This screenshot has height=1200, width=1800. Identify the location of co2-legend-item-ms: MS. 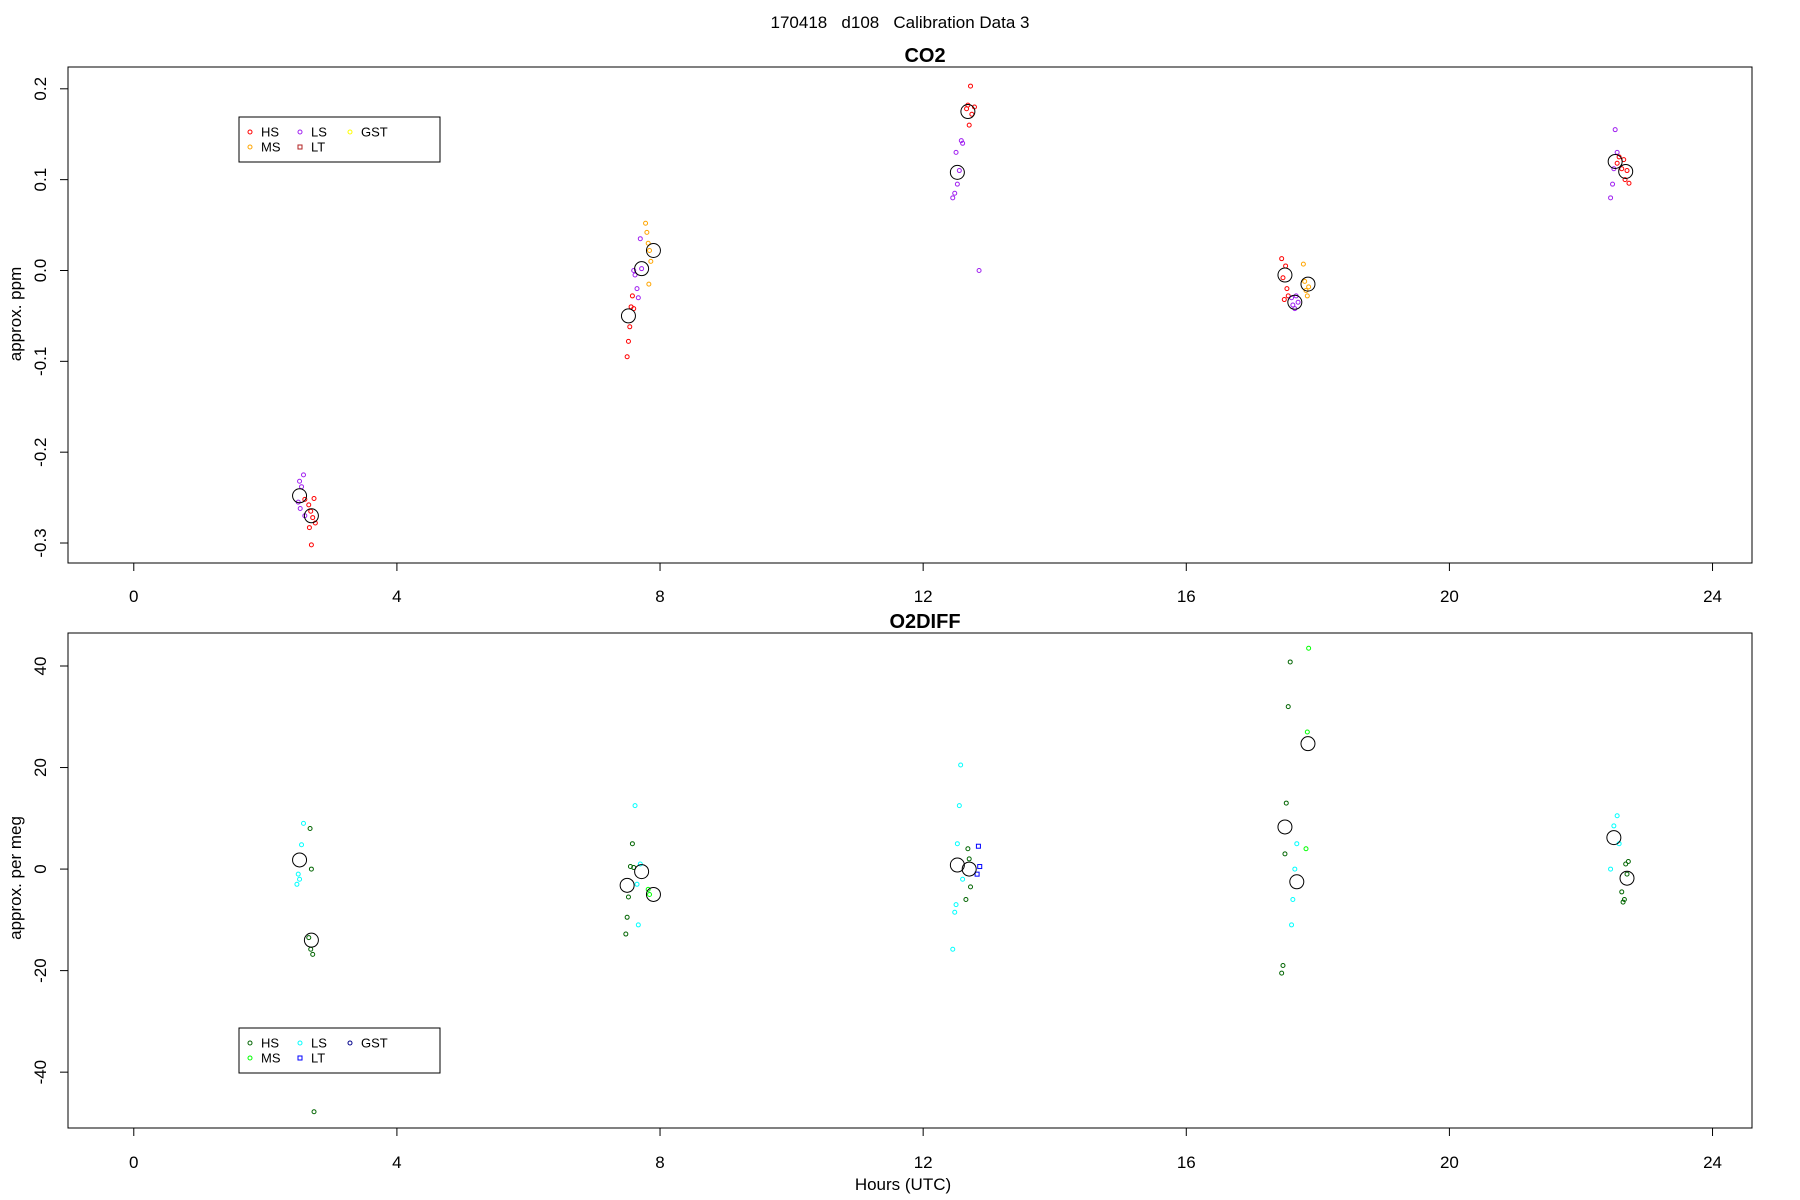
(264, 147).